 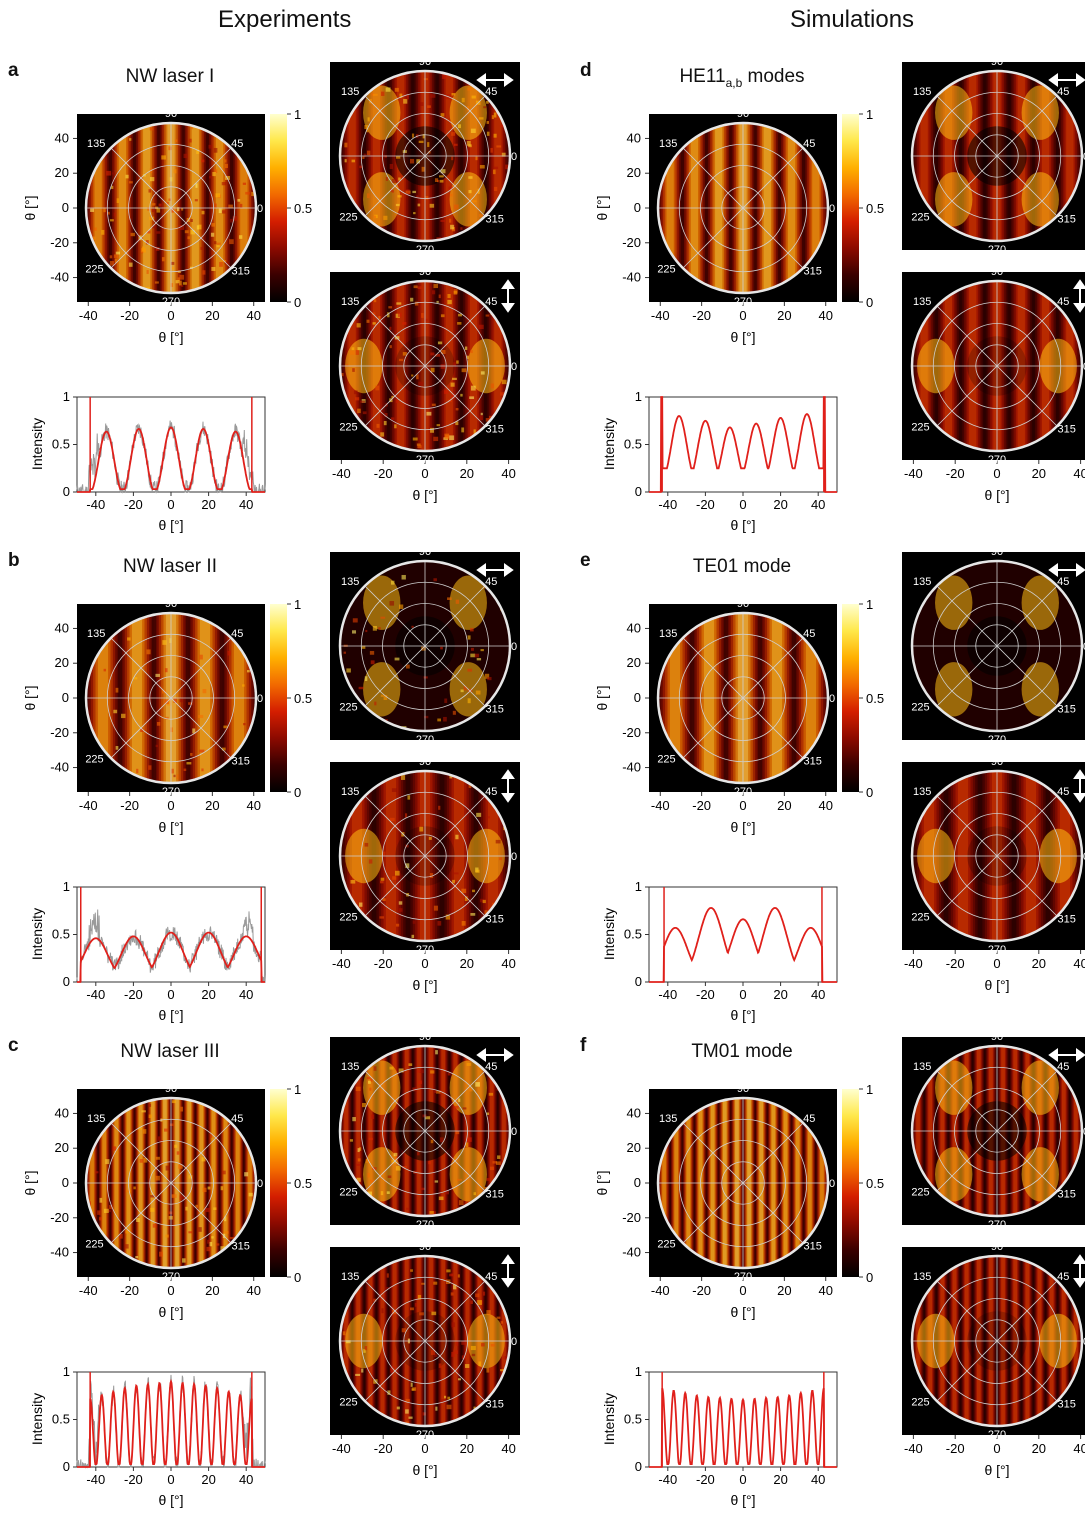 I want to click on panel-title-main: TM01 mode, so click(x=742, y=1051).